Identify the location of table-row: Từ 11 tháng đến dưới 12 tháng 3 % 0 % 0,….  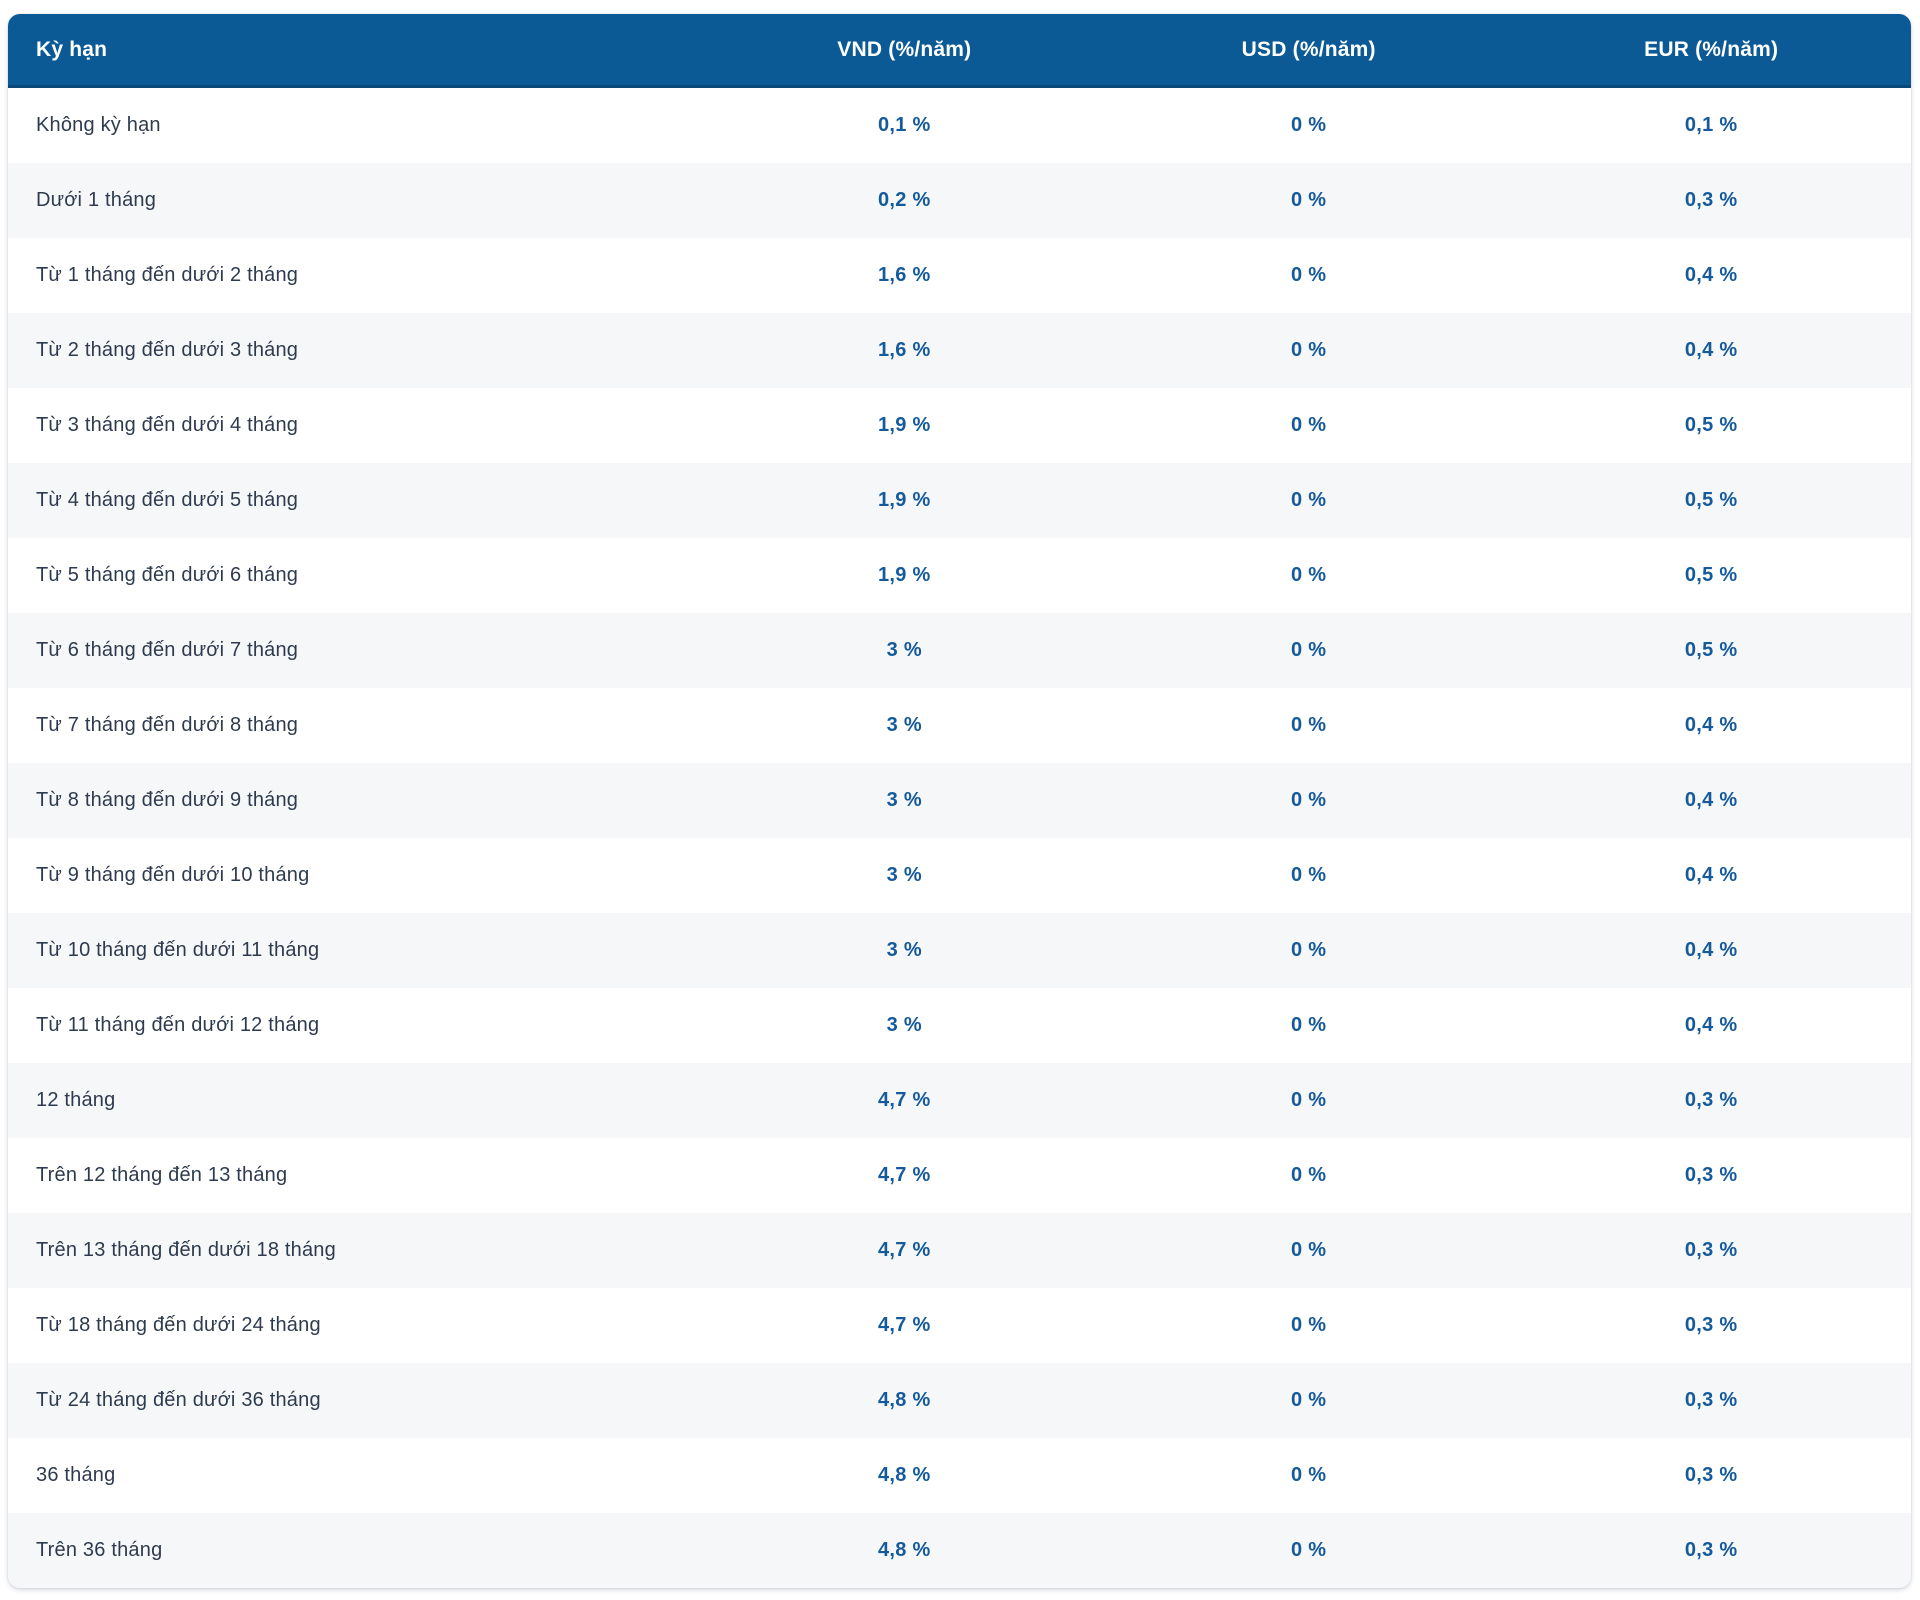
(959, 1025).